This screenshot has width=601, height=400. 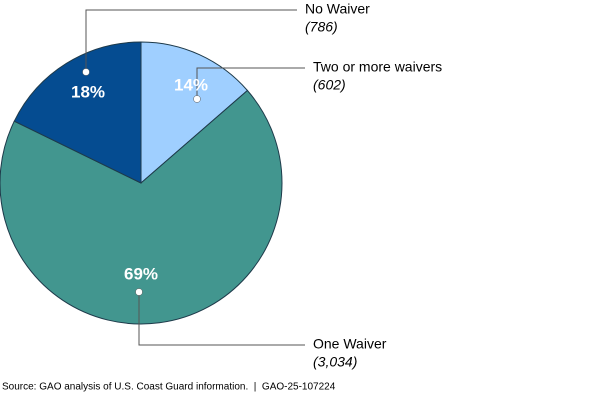 I want to click on legend-label: Two or more waivers, so click(x=377, y=67).